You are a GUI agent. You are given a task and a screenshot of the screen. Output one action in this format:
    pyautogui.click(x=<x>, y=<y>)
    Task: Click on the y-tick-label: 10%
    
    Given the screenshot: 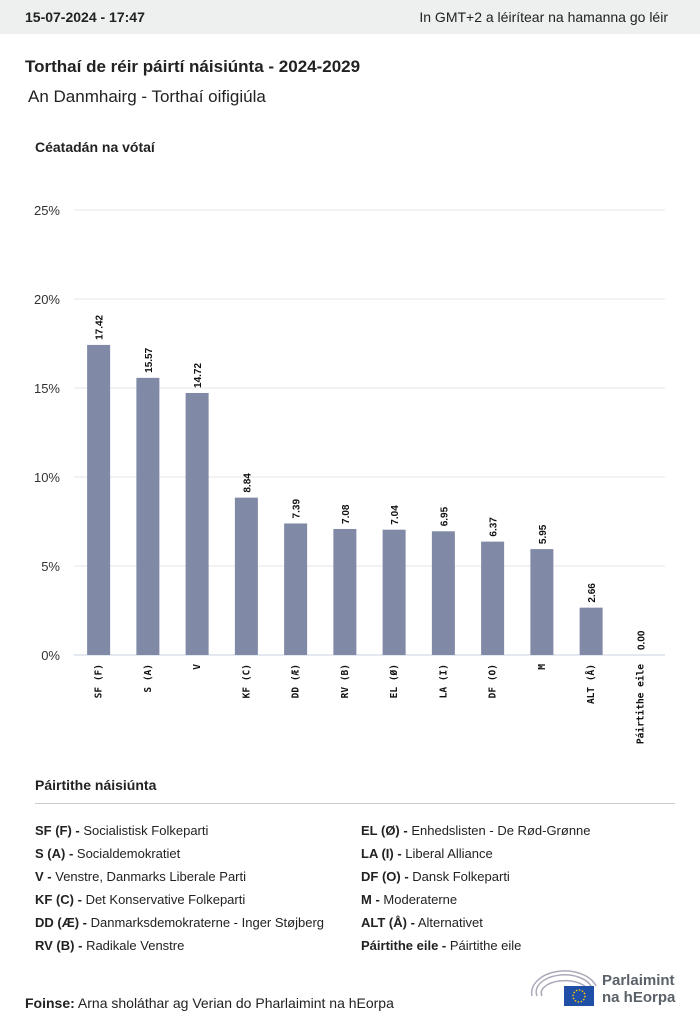 What is the action you would take?
    pyautogui.click(x=47, y=477)
    